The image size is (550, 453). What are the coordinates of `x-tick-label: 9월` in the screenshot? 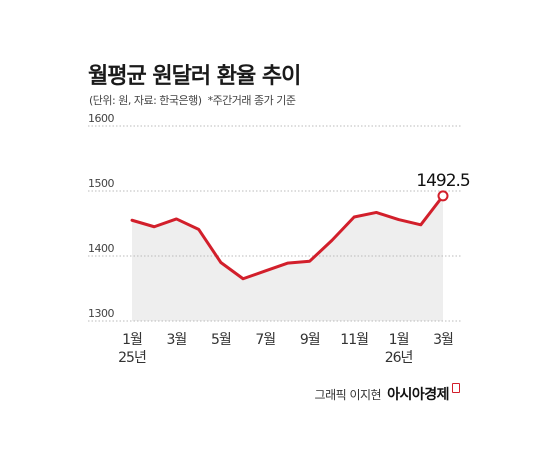 It's located at (310, 340).